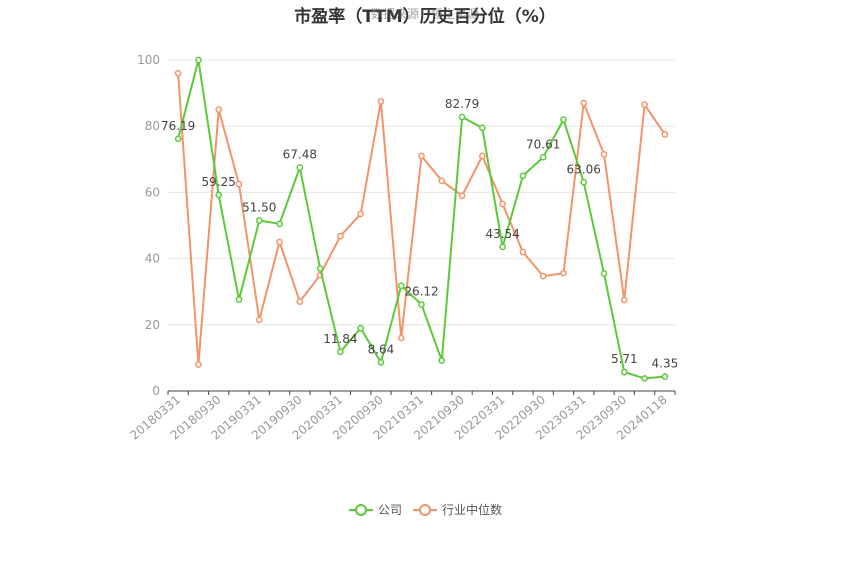  What do you see at coordinates (665, 364) in the screenshot?
I see `data-label: 4.35` at bounding box center [665, 364].